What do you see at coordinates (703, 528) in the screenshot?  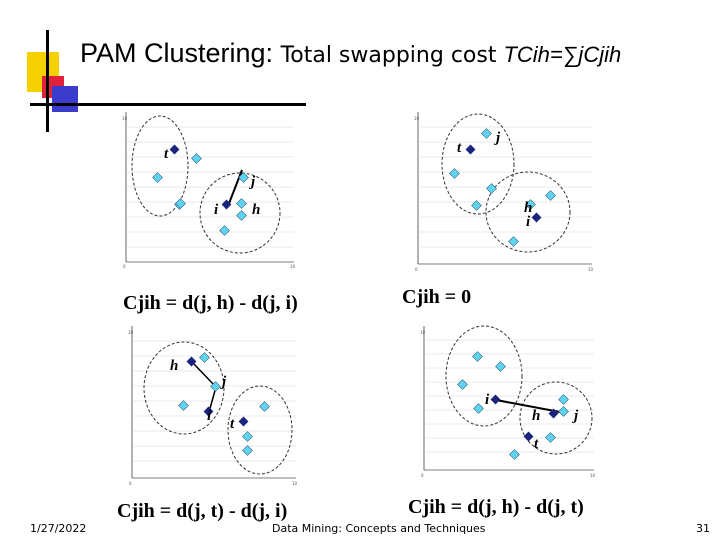 I see `footer-page-number: 31` at bounding box center [703, 528].